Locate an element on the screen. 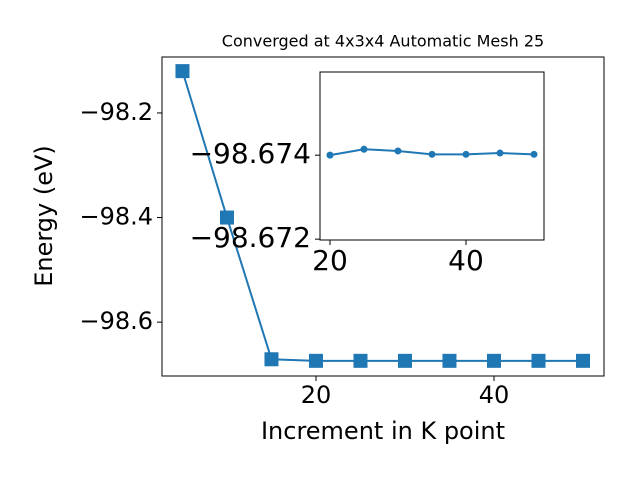 The width and height of the screenshot is (640, 480). y-tick-label: −98.674 is located at coordinates (250, 153).